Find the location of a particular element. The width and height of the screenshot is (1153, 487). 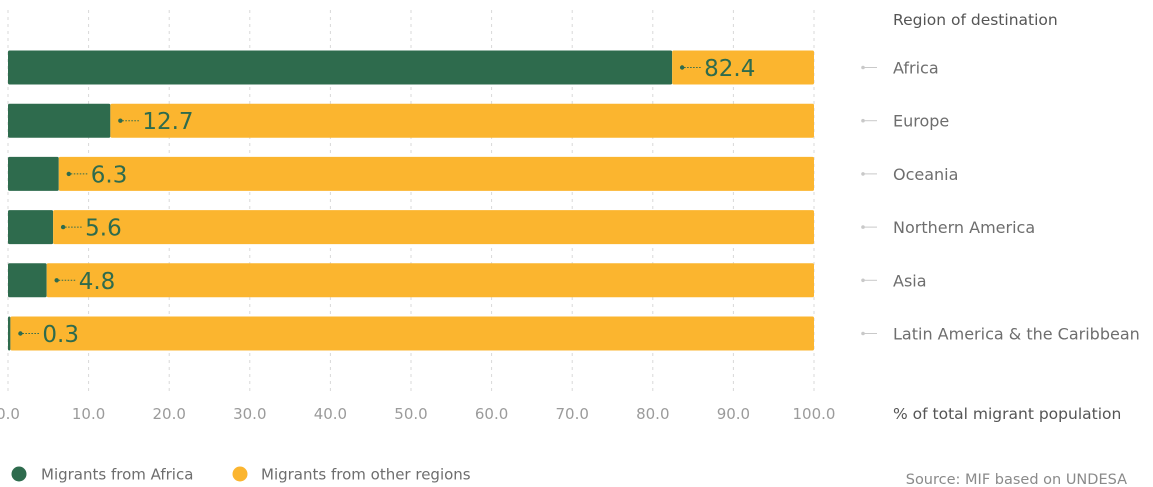

x-tick-label: 20.0 is located at coordinates (168, 414).